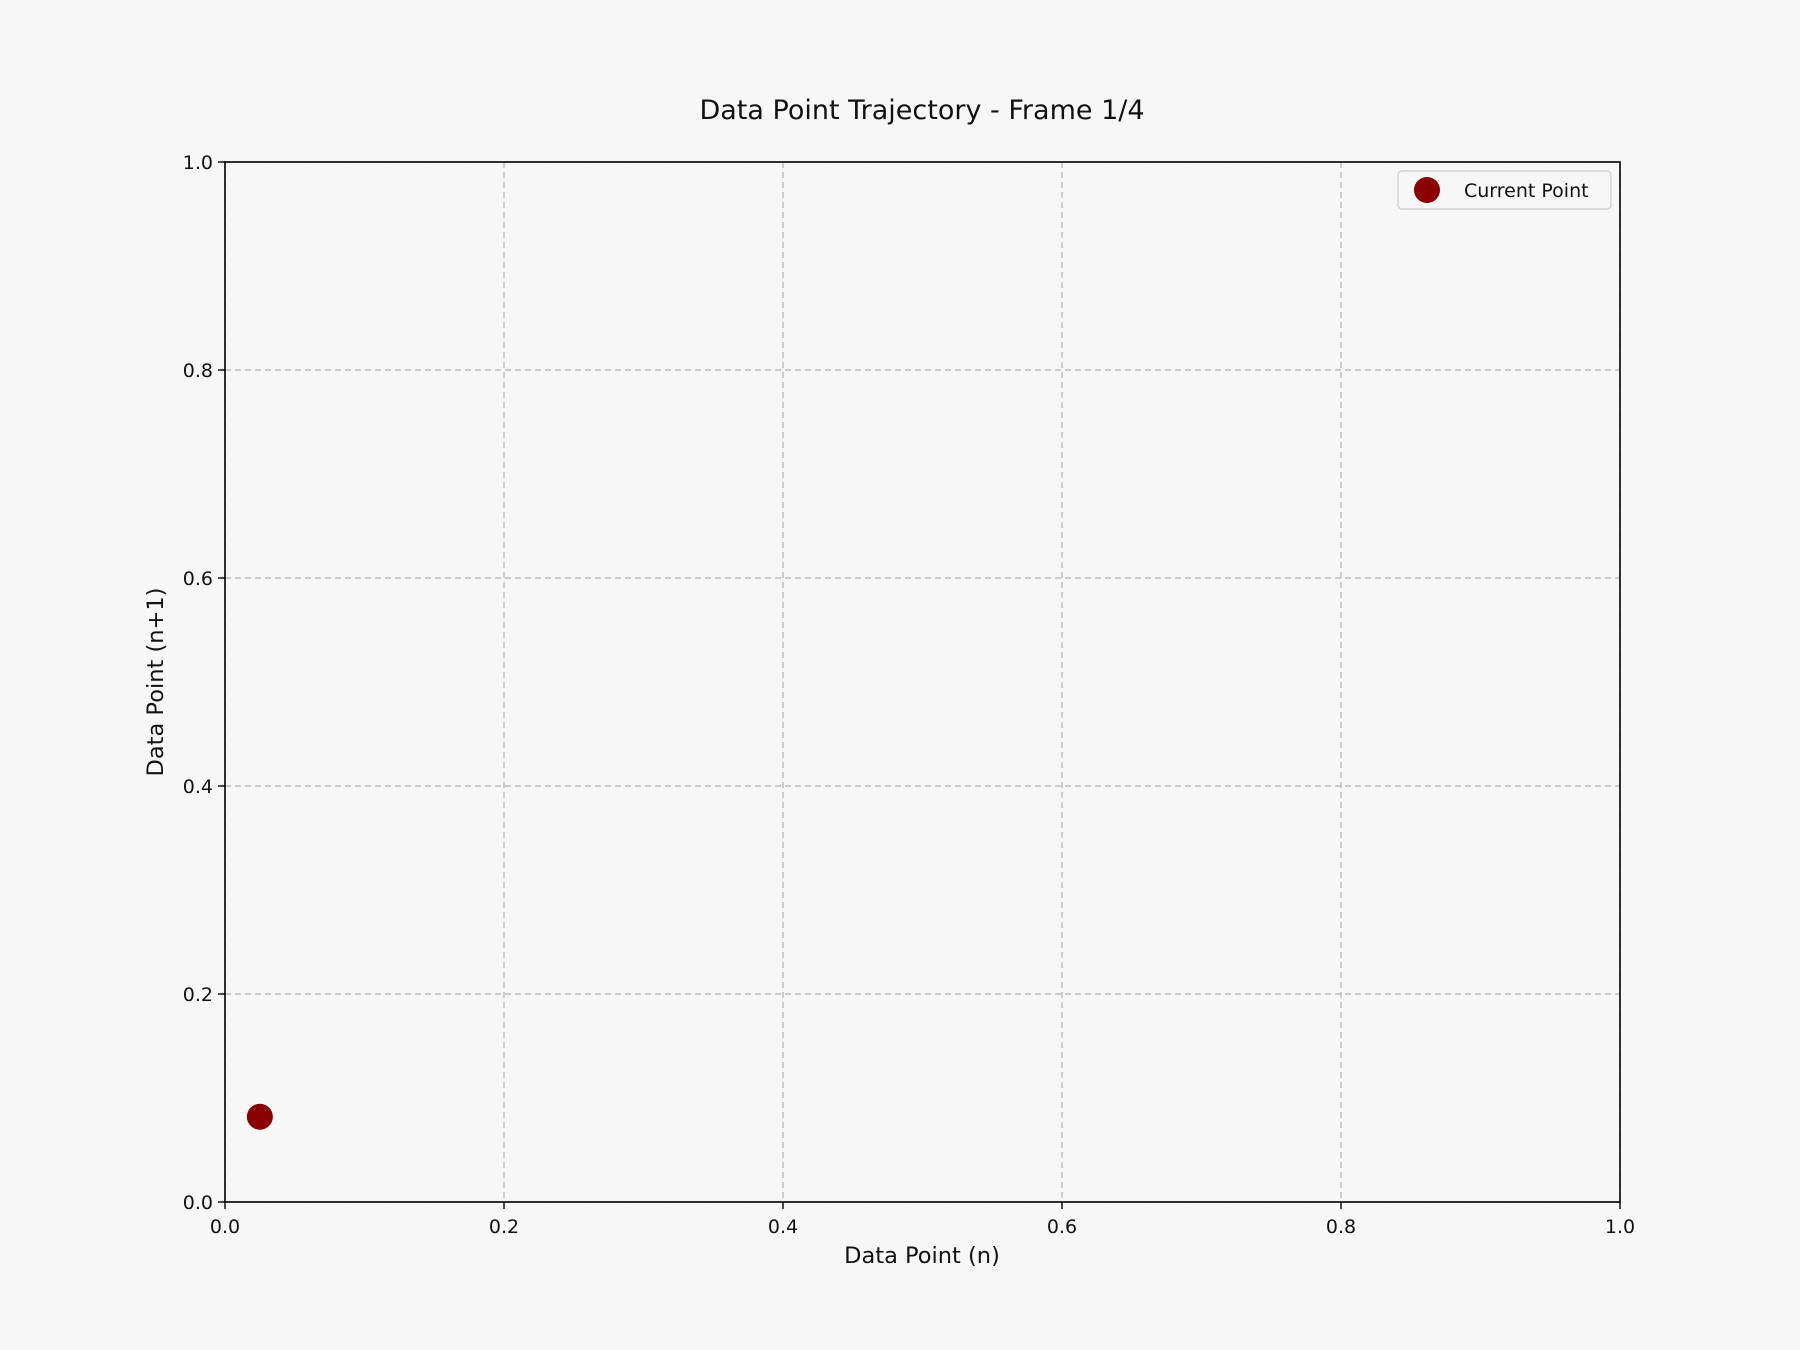  What do you see at coordinates (1427, 190) in the screenshot?
I see `legend-marker` at bounding box center [1427, 190].